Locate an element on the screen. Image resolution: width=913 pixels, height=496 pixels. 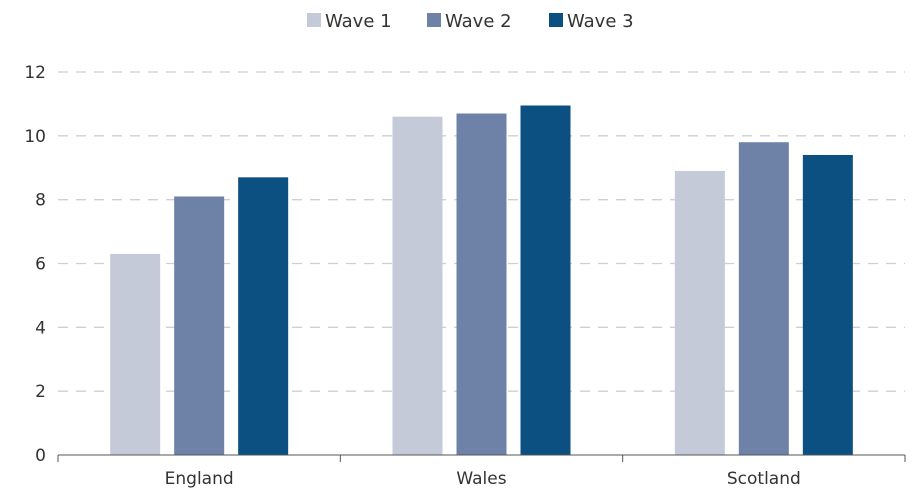
x-tick-label-wales: Wales is located at coordinates (481, 479).